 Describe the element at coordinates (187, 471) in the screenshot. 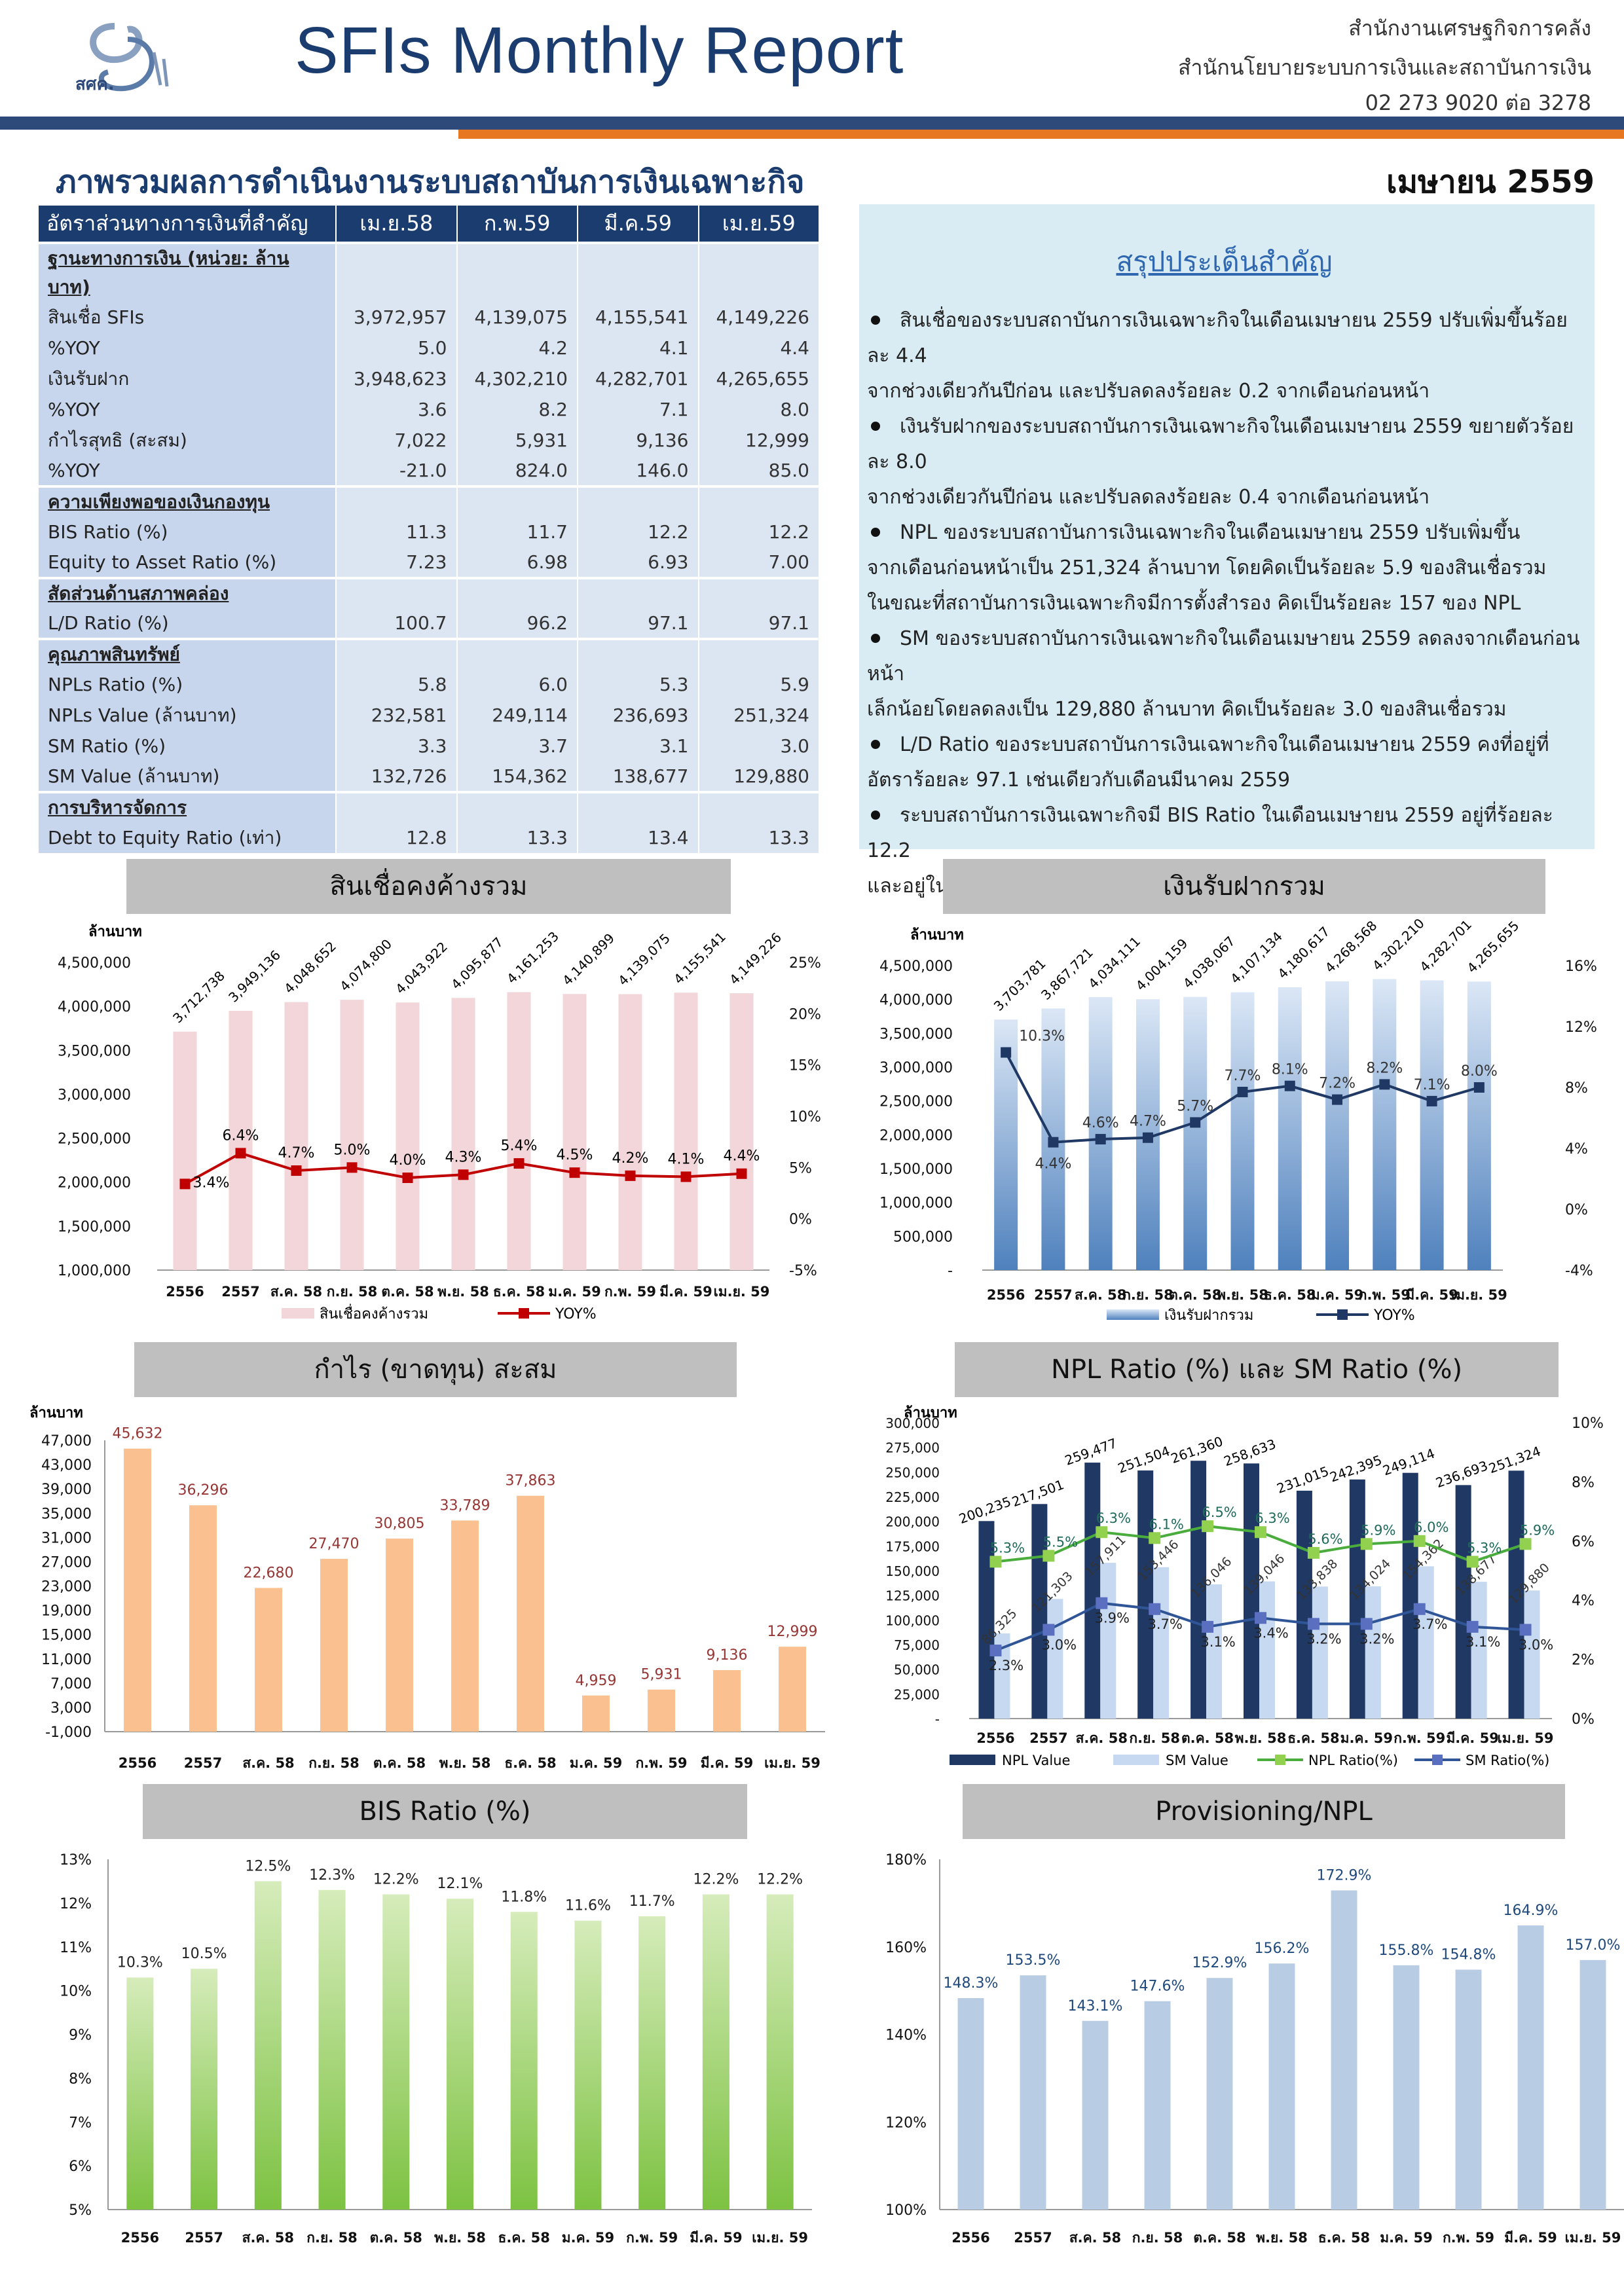

I see `row-label: %YOY` at that location.